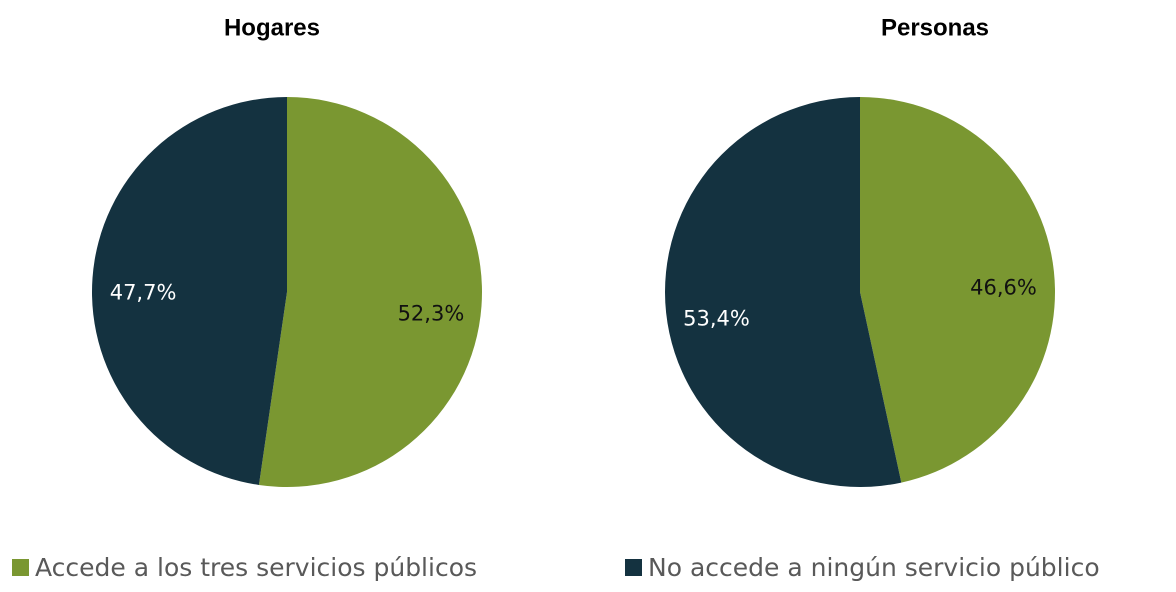  I want to click on chart-title: Personas, so click(935, 27).